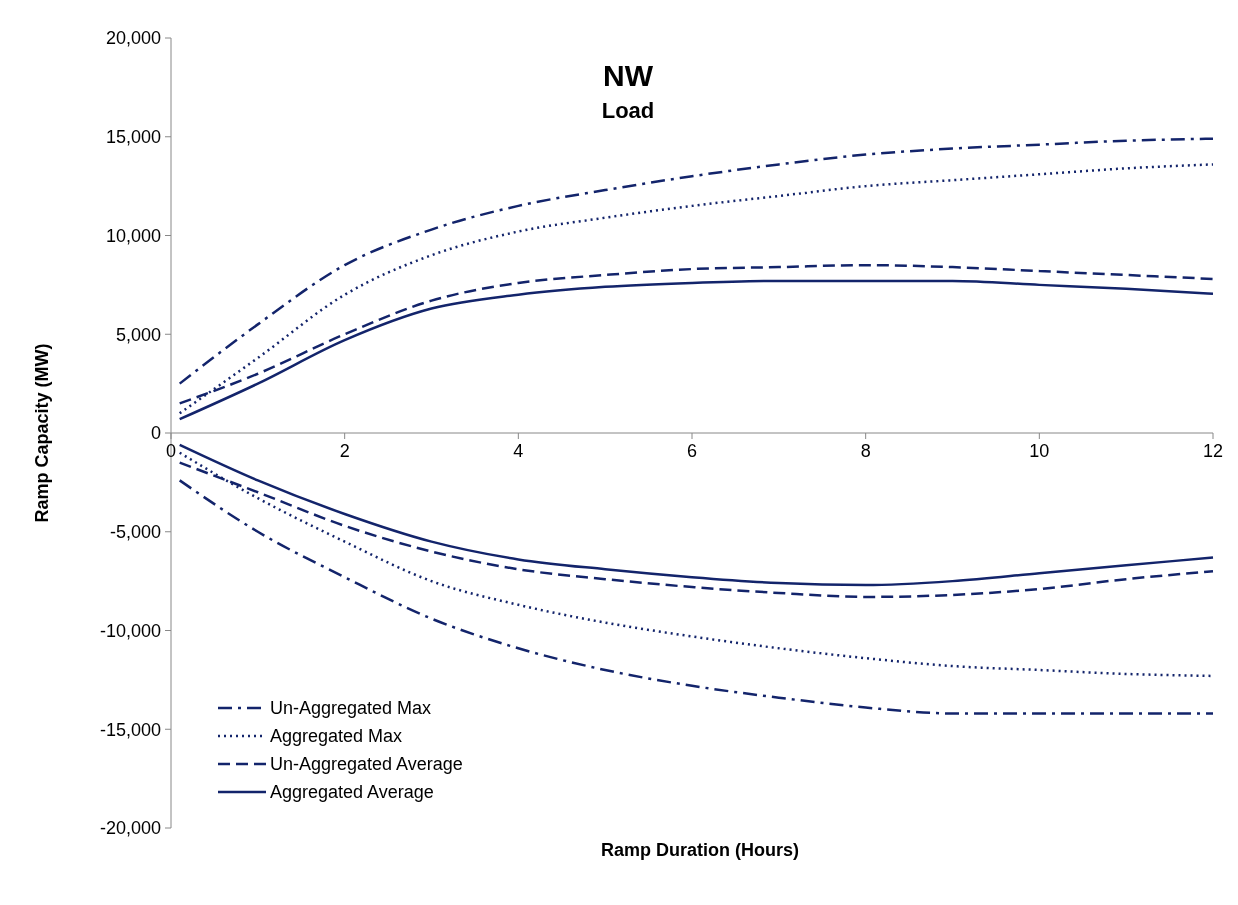  What do you see at coordinates (133, 137) in the screenshot?
I see `y-tick-label: 15,000` at bounding box center [133, 137].